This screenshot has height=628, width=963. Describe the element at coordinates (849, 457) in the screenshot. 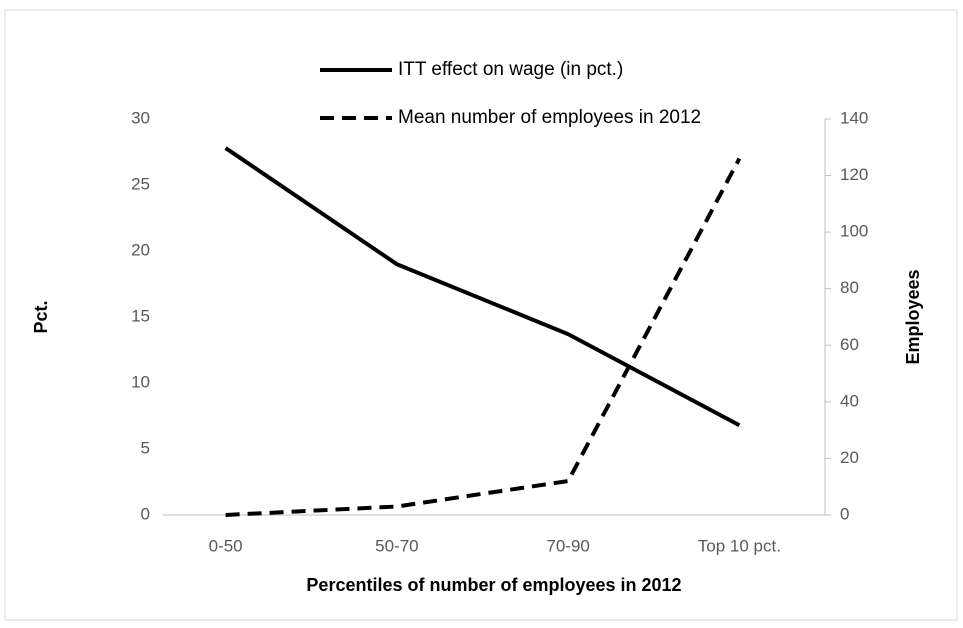

I see `y2-tick-label: 20` at that location.